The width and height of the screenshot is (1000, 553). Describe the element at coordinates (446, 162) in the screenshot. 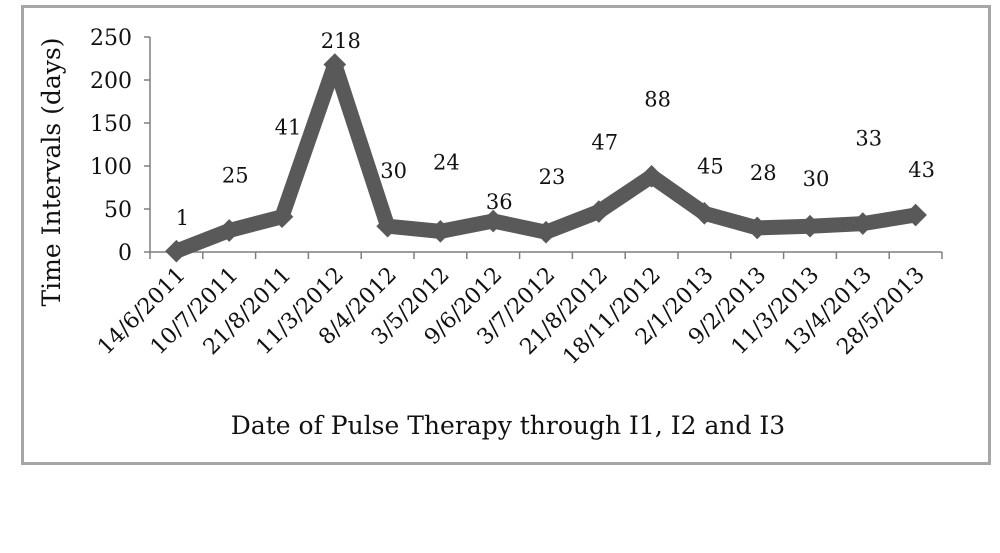

I see `data-label: 24` at that location.